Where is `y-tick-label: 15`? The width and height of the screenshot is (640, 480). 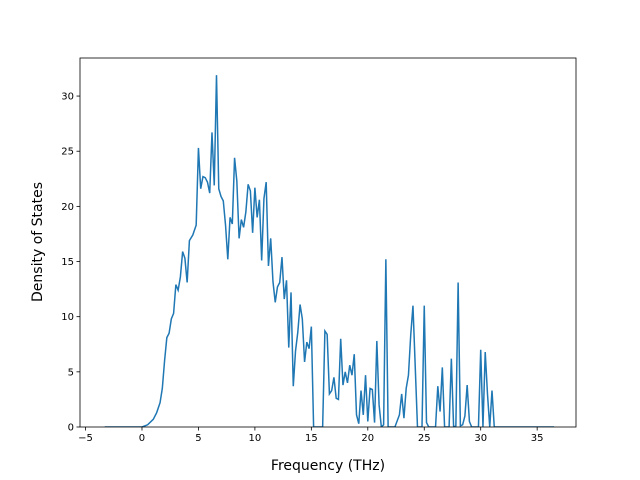
y-tick-label: 15 is located at coordinates (67, 262).